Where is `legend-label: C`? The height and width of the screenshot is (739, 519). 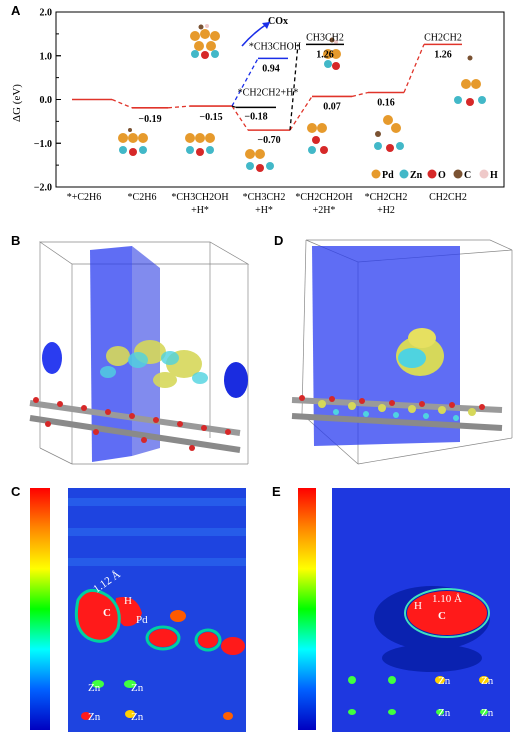
legend-label: C is located at coordinates (467, 175).